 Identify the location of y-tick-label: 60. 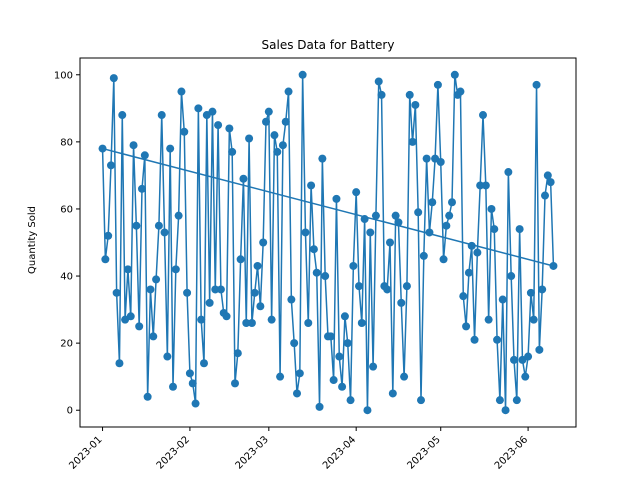
(66, 209).